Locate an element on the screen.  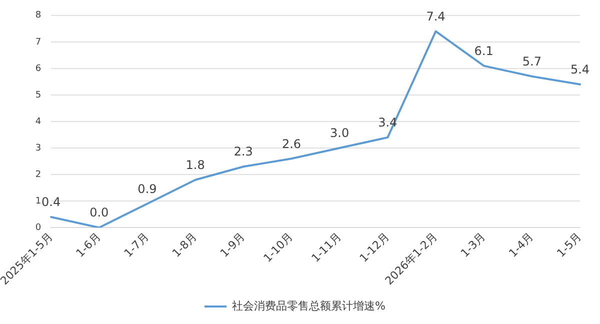
y-tick-label: 5 is located at coordinates (38, 95).